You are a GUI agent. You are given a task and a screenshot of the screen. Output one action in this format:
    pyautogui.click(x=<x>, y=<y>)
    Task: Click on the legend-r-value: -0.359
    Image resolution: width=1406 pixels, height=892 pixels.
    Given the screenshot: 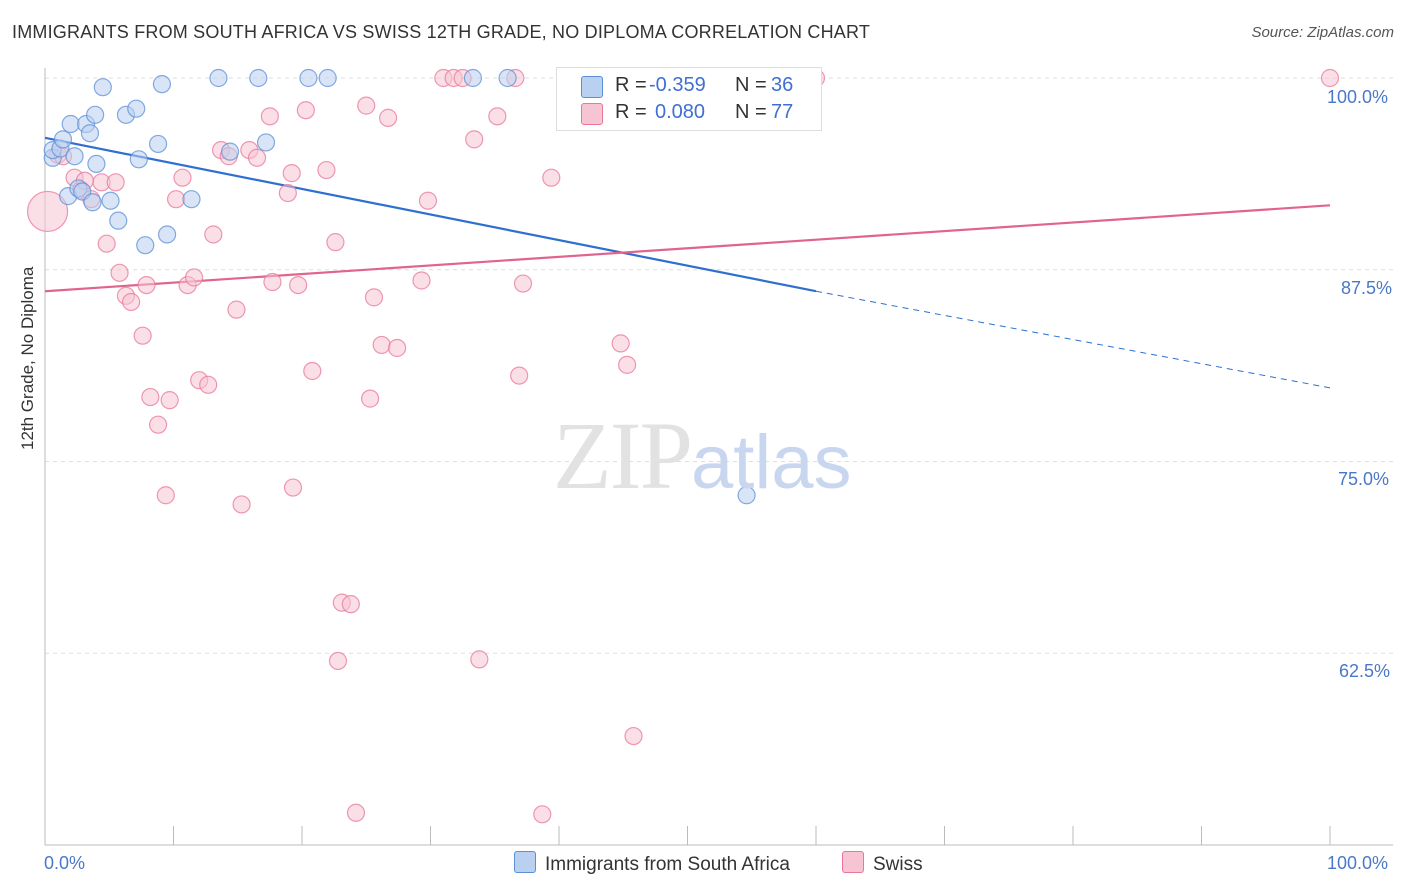 What is the action you would take?
    pyautogui.click(x=677, y=85)
    